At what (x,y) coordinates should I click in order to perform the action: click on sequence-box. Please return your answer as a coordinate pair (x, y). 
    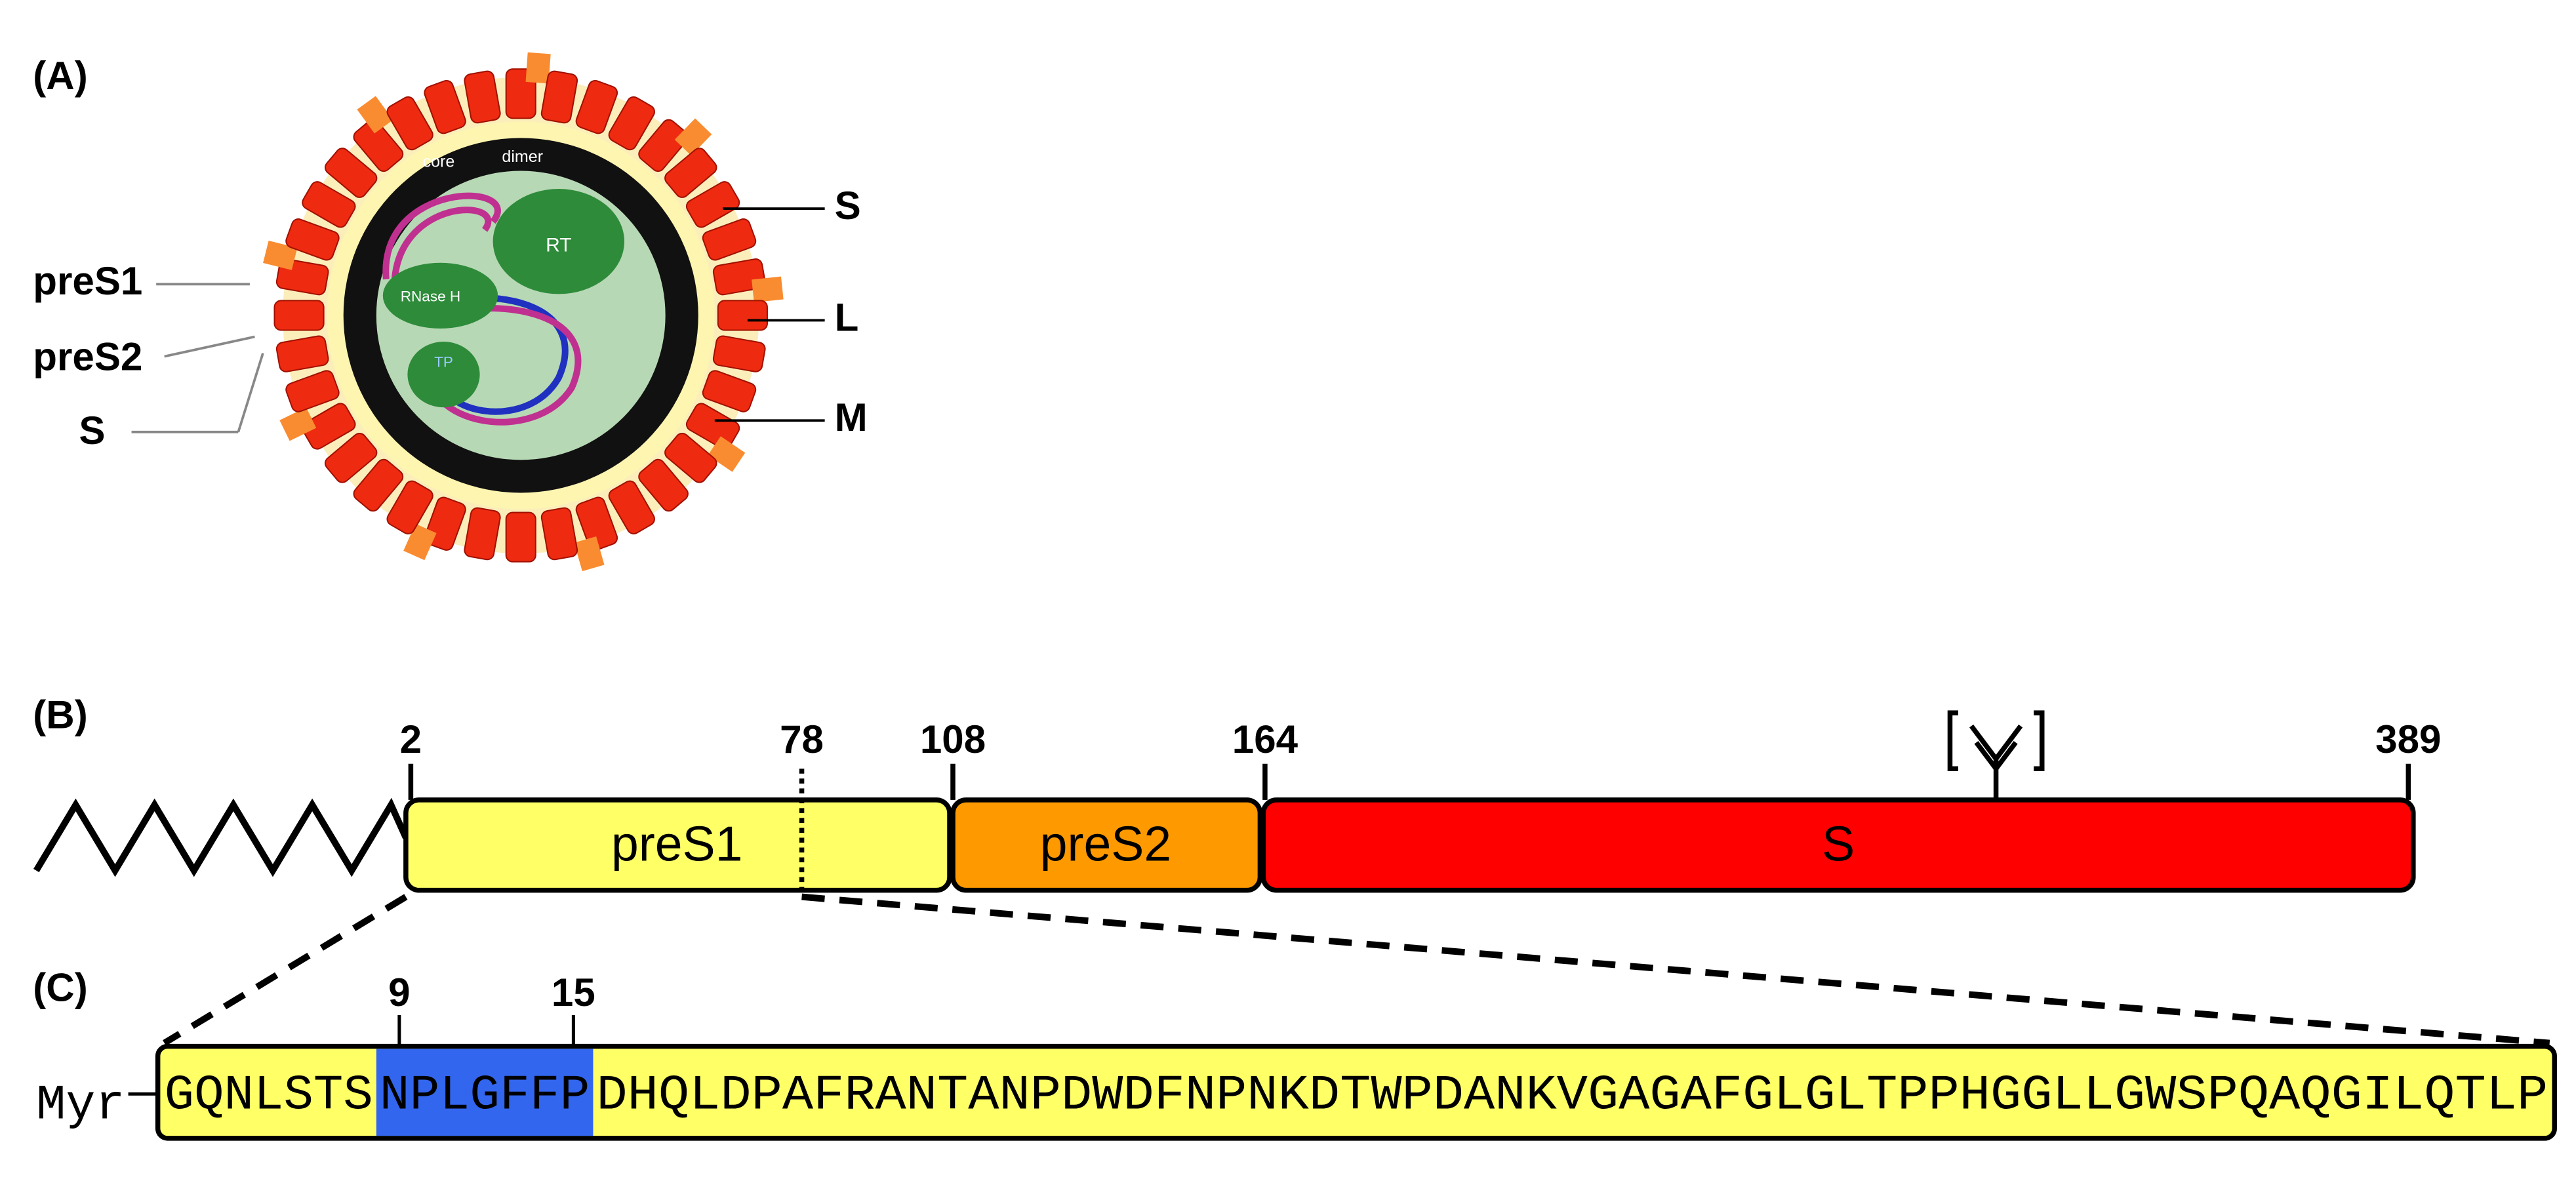
    Looking at the image, I should click on (1356, 1092).